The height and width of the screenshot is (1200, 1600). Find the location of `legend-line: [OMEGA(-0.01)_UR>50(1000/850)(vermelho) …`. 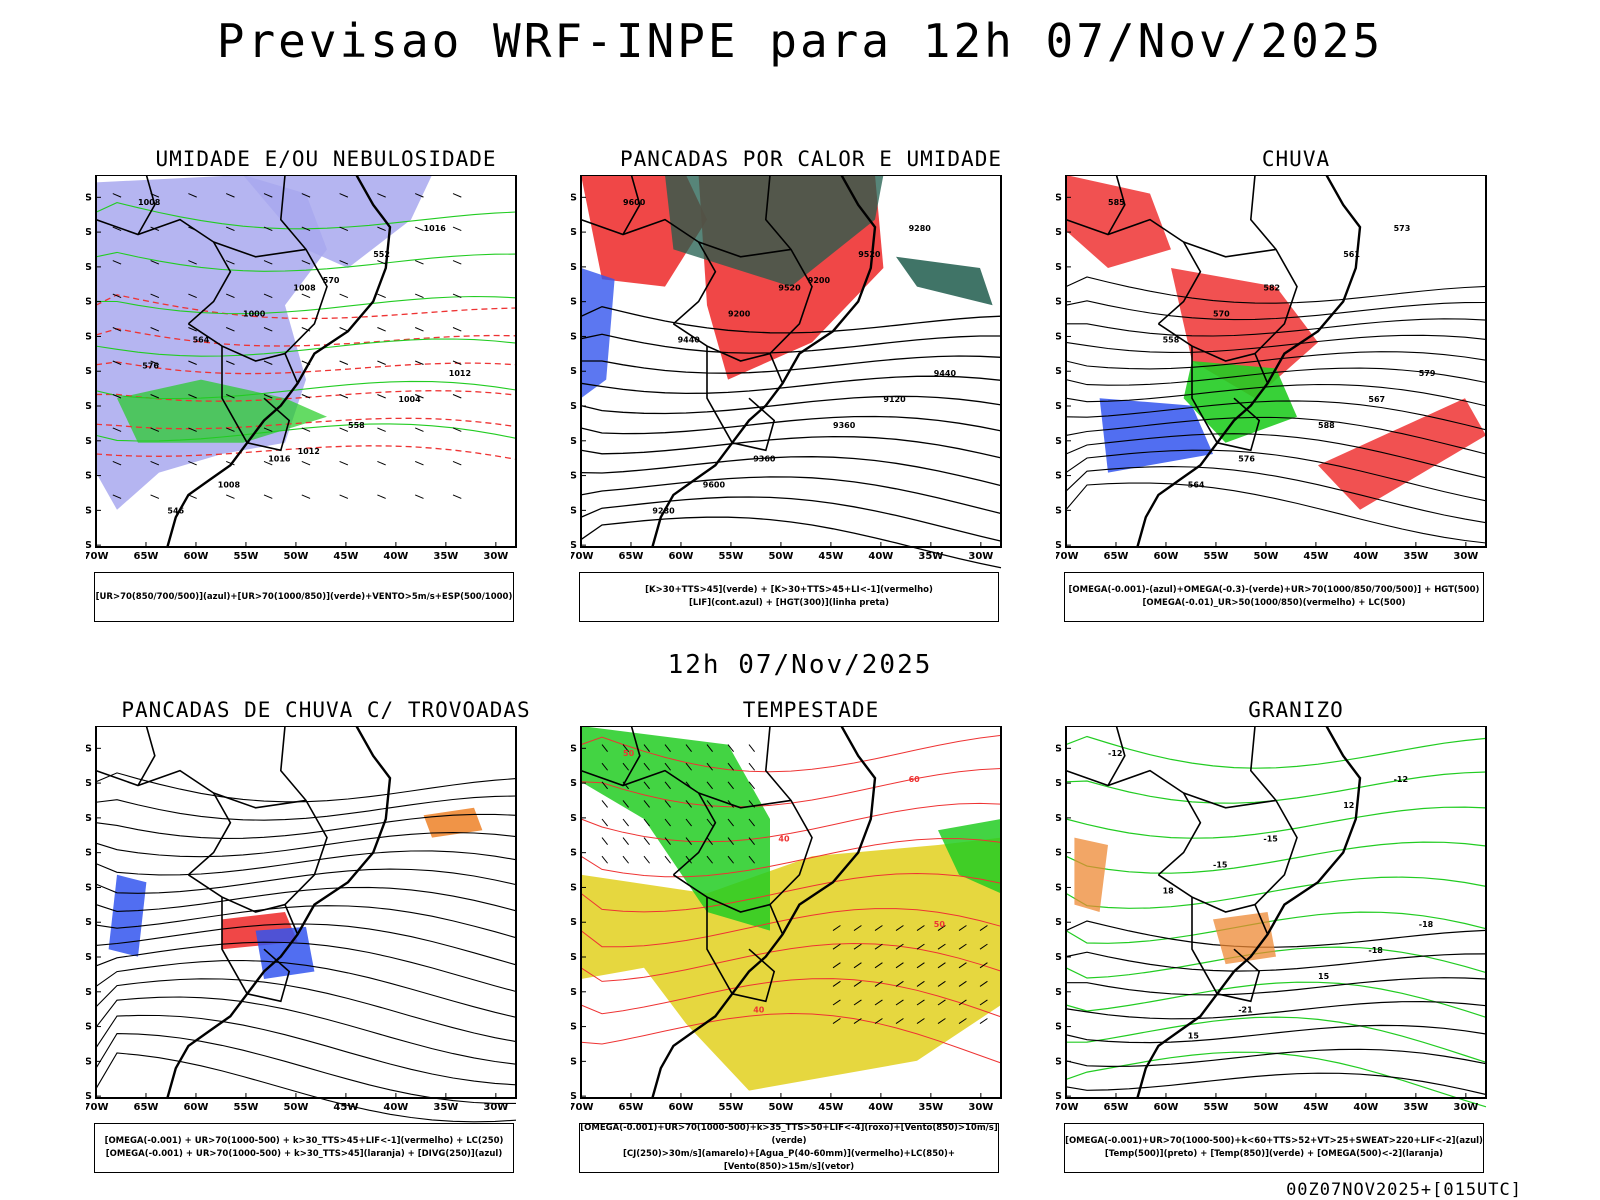

legend-line: [OMEGA(-0.01)_UR>50(1000/850)(vermelho) … is located at coordinates (1274, 603).